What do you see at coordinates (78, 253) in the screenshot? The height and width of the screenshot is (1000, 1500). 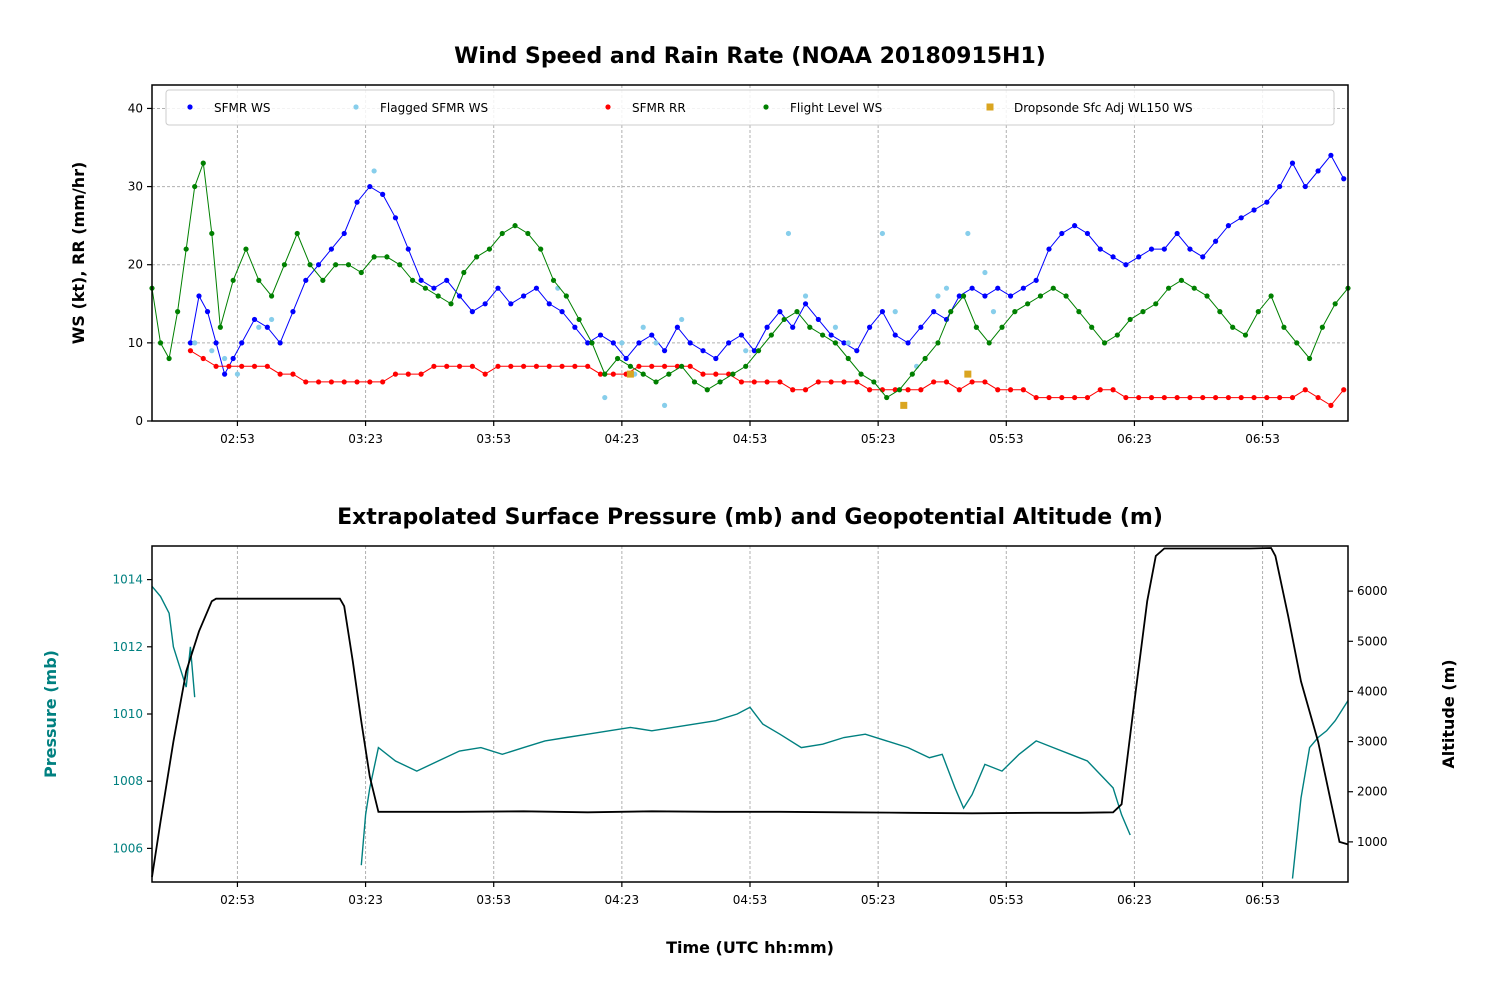 I see `ws-rr-y-label: WS (kt), RR (mm/hr)` at bounding box center [78, 253].